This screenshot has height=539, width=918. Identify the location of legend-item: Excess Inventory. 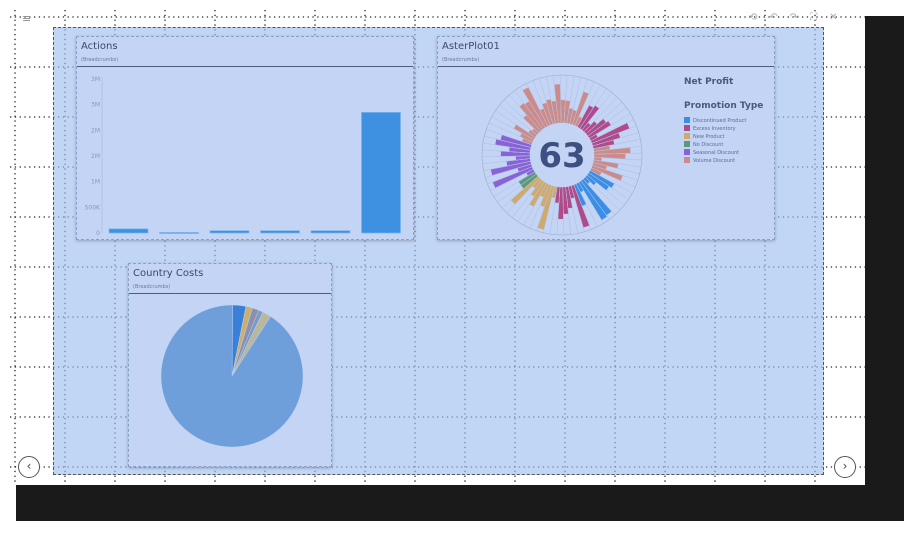
(715, 129).